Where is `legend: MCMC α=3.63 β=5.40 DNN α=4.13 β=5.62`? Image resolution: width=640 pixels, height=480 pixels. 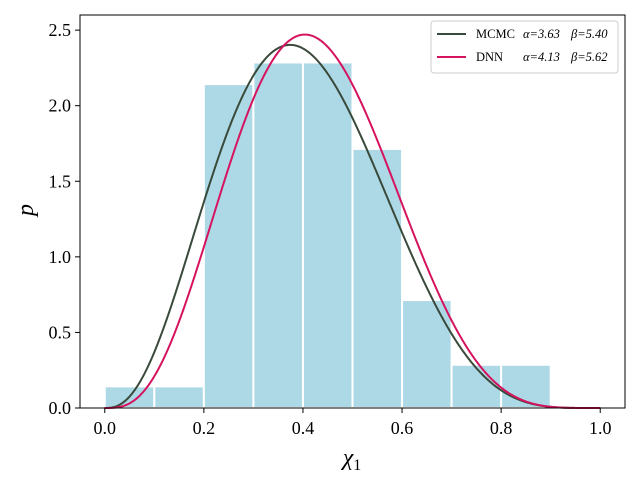
legend: MCMC α=3.63 β=5.40 DNN α=4.13 β=5.62 is located at coordinates (524, 47).